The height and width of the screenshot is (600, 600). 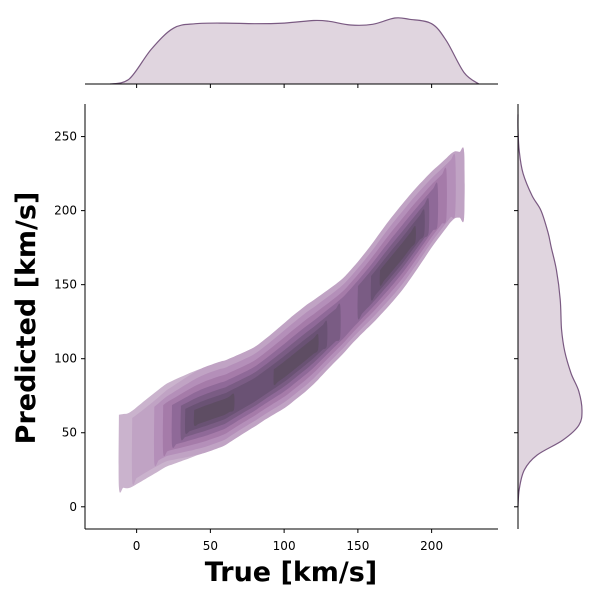 I want to click on marginal-y-fill, so click(x=549, y=310).